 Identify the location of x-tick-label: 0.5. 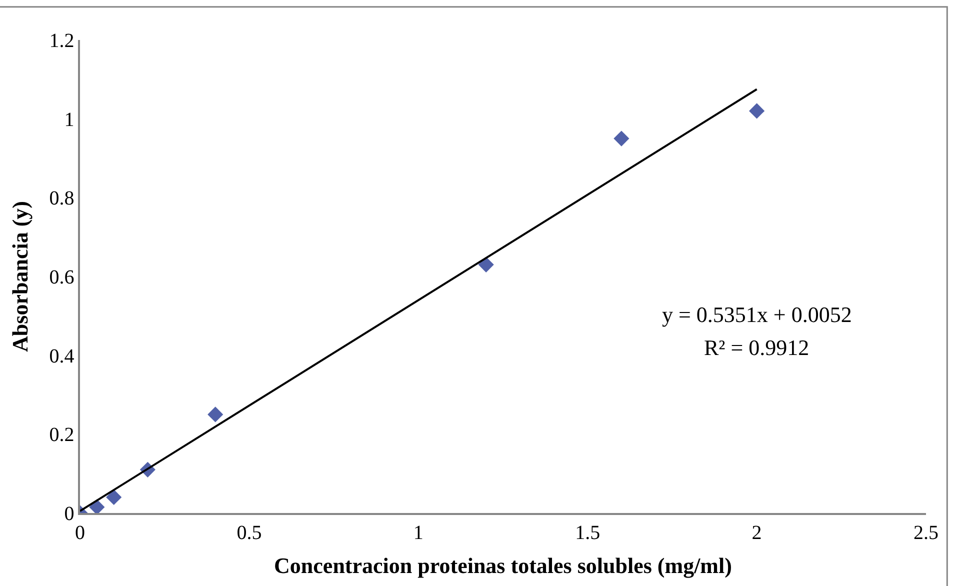
(249, 533).